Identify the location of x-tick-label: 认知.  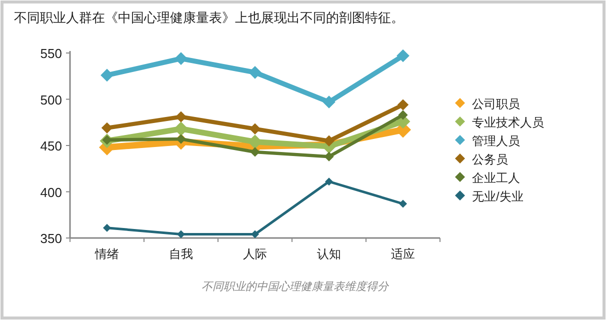
(329, 254).